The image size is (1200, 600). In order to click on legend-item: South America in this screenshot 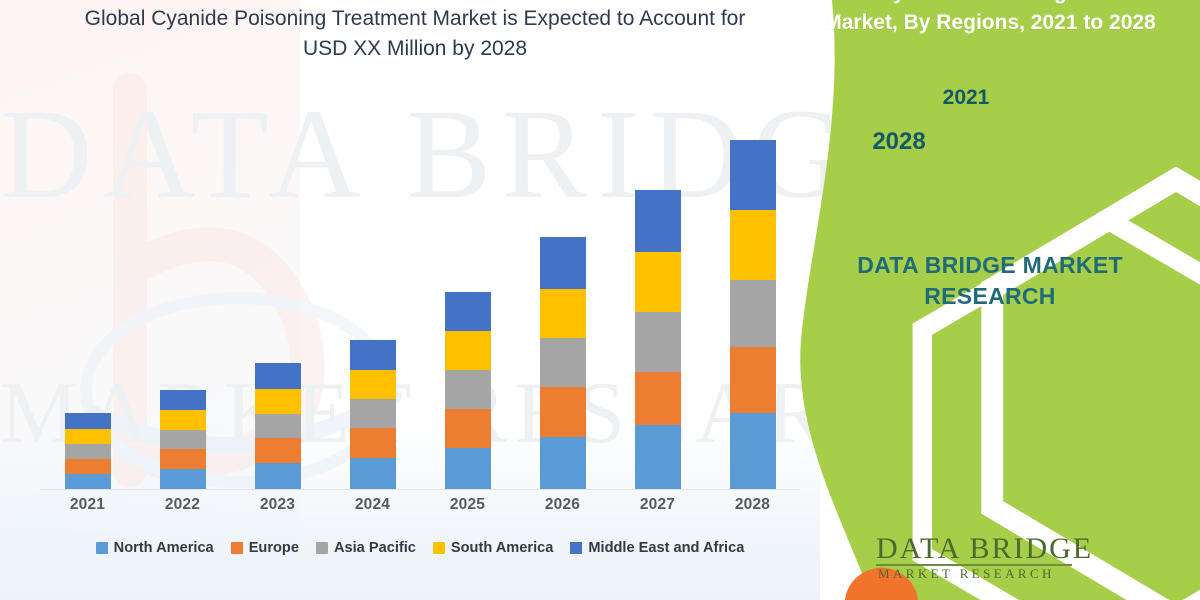, I will do `click(493, 548)`.